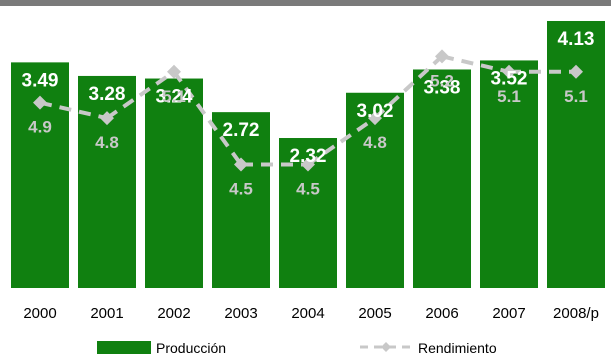 Image resolution: width=611 pixels, height=354 pixels. I want to click on bar-value-label: 3.52, so click(509, 78).